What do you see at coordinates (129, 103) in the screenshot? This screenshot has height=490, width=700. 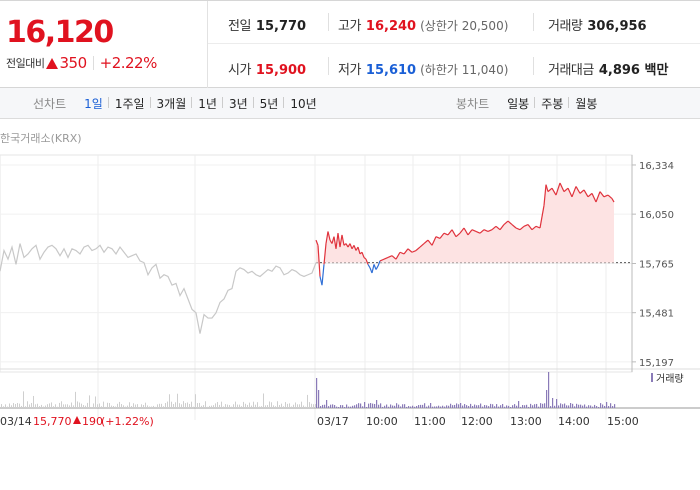 I see `tab-line-period-1: 1주일` at bounding box center [129, 103].